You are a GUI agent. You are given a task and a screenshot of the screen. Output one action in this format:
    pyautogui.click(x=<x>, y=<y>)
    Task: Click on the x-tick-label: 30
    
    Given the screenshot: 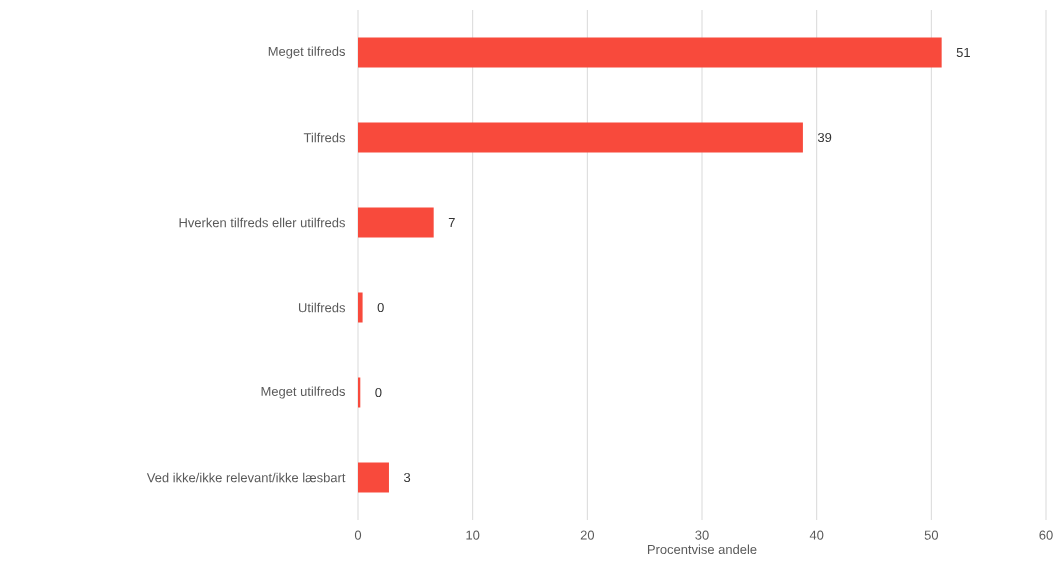 What is the action you would take?
    pyautogui.click(x=702, y=535)
    